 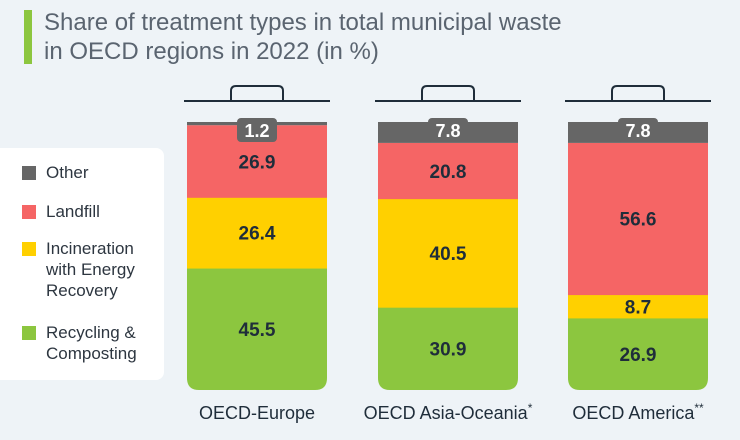 What do you see at coordinates (29, 212) in the screenshot?
I see `legend-swatch-landfill` at bounding box center [29, 212].